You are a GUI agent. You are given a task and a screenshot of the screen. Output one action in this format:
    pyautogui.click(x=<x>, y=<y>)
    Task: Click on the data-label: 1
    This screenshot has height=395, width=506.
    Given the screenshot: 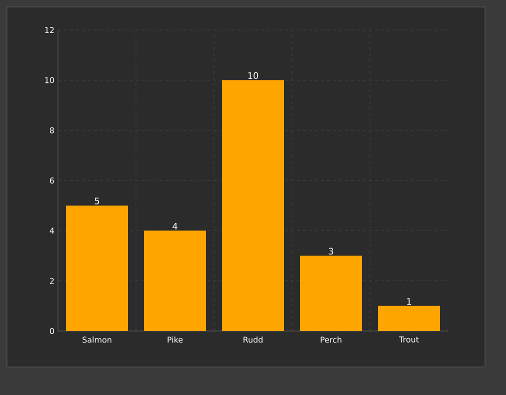 What is the action you would take?
    pyautogui.click(x=409, y=301)
    